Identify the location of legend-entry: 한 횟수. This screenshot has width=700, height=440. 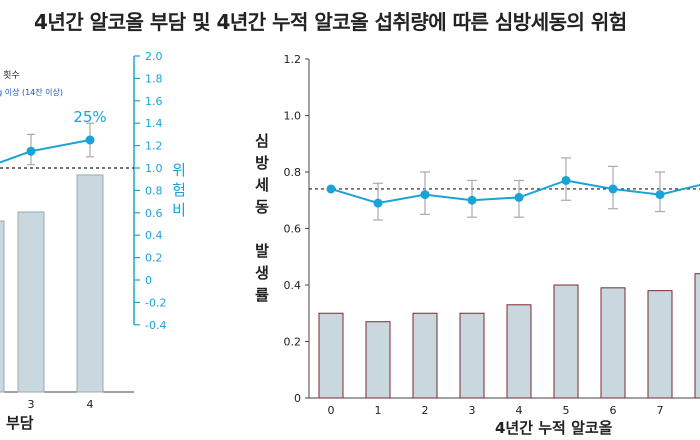
(10, 75).